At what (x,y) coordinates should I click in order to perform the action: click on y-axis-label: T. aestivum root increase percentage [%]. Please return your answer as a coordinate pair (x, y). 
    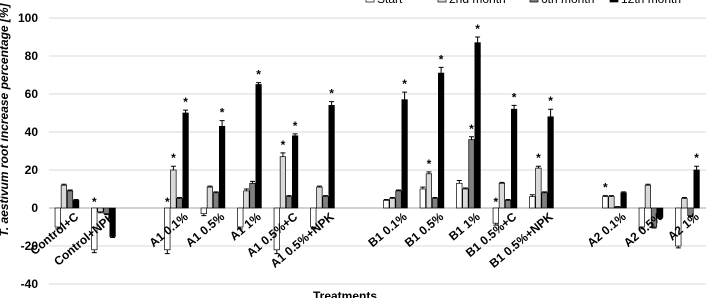
    Looking at the image, I should click on (5, 119).